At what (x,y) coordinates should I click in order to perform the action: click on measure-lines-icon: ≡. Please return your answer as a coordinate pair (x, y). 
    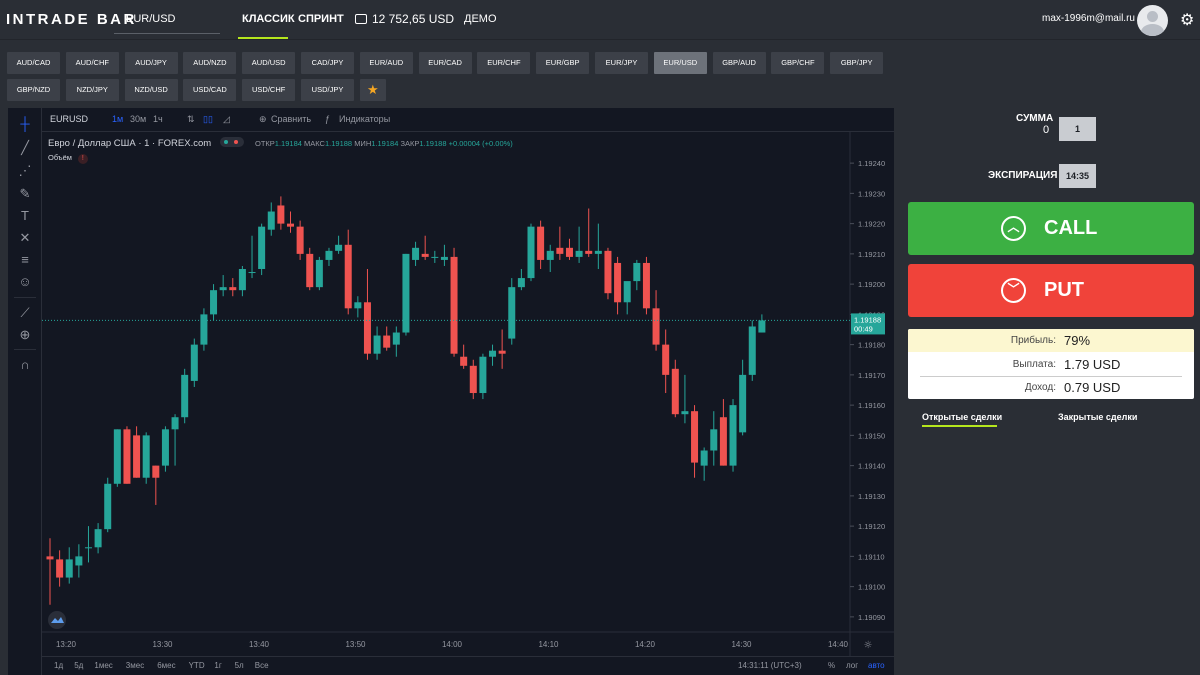
    Looking at the image, I should click on (25, 259).